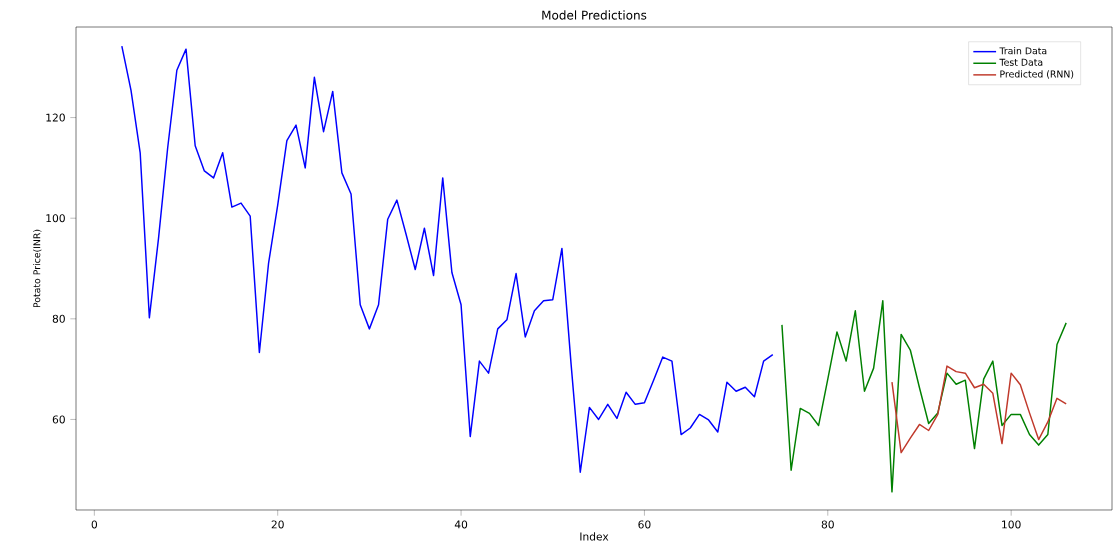 Image resolution: width=1116 pixels, height=543 pixels. Describe the element at coordinates (594, 536) in the screenshot. I see `x-axis-title: Index` at that location.